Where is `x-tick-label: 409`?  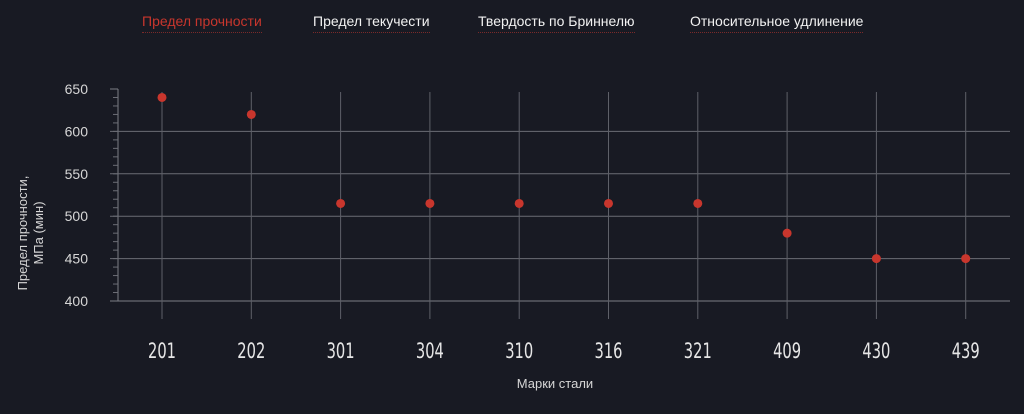 x-tick-label: 409 is located at coordinates (787, 351).